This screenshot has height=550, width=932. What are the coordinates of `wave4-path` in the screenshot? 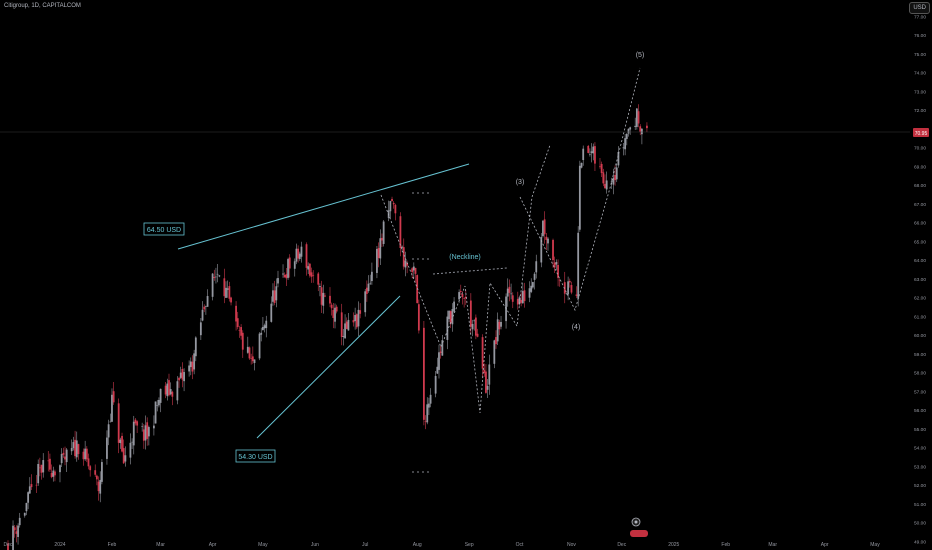 It's located at (580, 189).